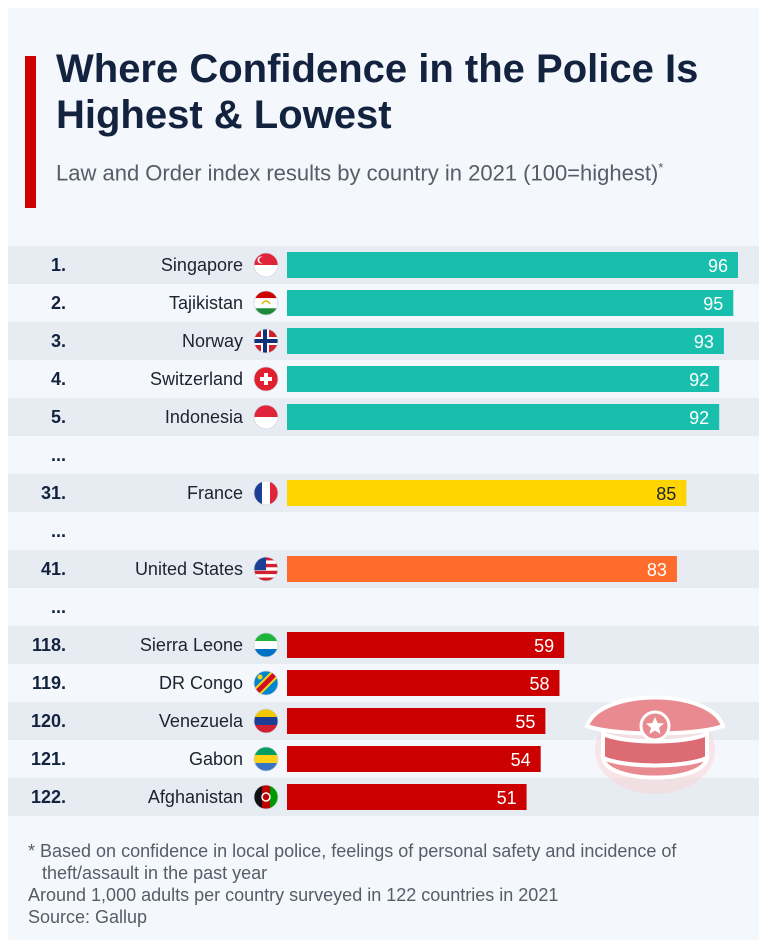 This screenshot has width=759, height=940. What do you see at coordinates (266, 265) in the screenshot?
I see `singapore-flag-icon` at bounding box center [266, 265].